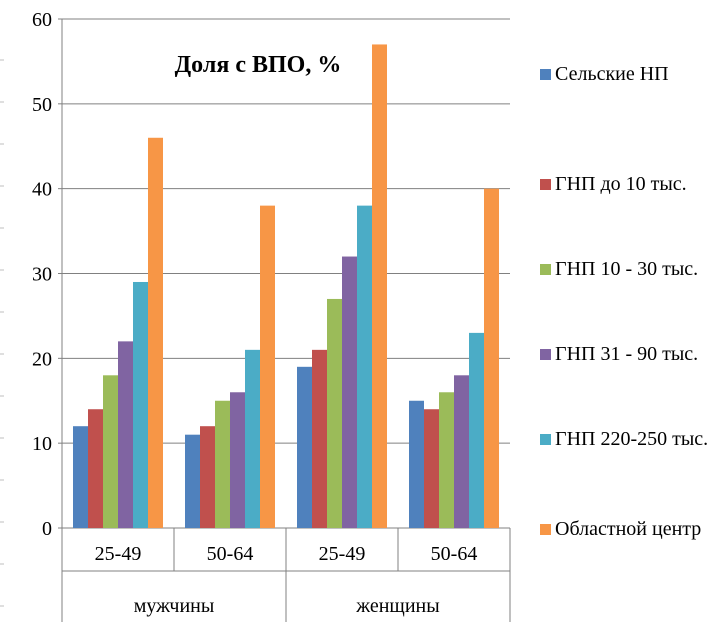 This screenshot has height=627, width=713. What do you see at coordinates (42, 444) in the screenshot?
I see `y-tick-label: 10` at bounding box center [42, 444].